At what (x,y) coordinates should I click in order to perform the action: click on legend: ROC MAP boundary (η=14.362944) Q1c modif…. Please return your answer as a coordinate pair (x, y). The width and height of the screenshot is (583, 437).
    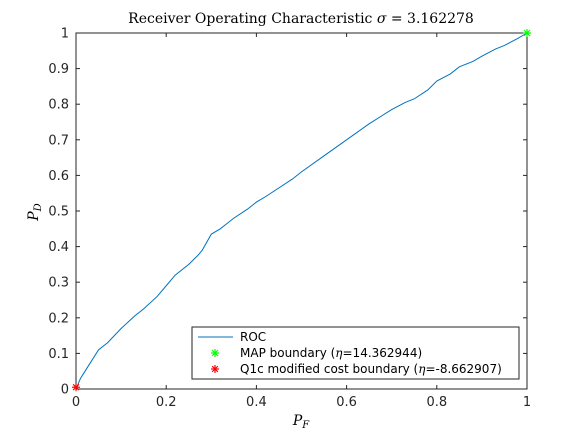
    Looking at the image, I should click on (355, 353).